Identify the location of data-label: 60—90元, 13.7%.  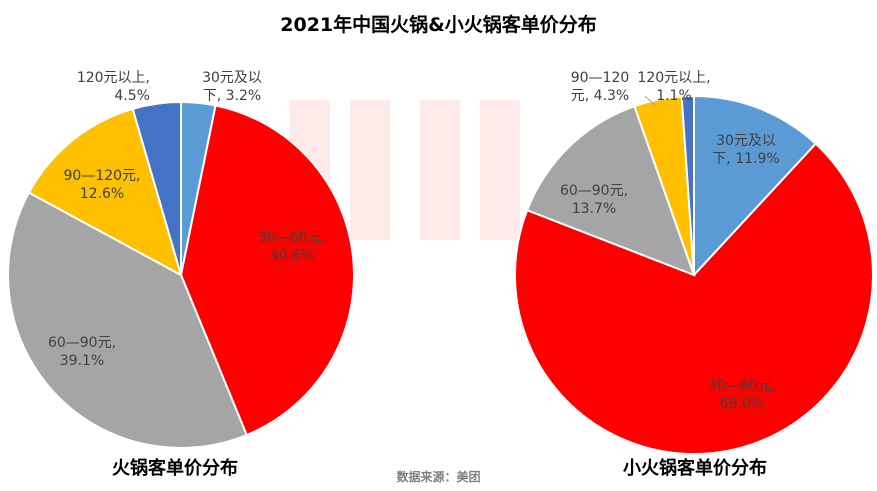
(594, 200).